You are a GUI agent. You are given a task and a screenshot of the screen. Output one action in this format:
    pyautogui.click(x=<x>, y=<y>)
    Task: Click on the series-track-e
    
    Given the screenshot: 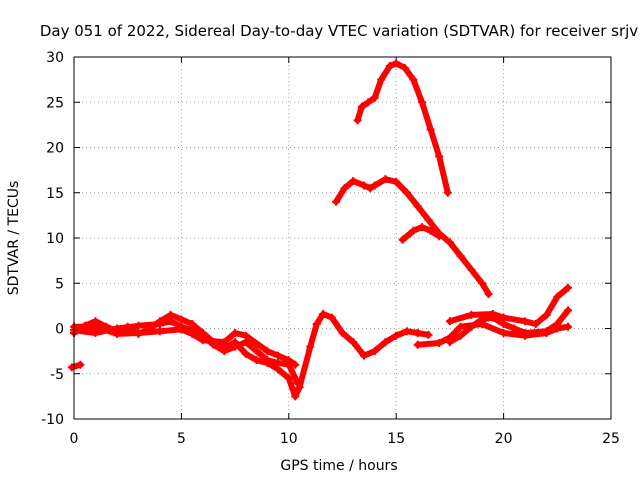 What is the action you would take?
    pyautogui.click(x=492, y=334)
    